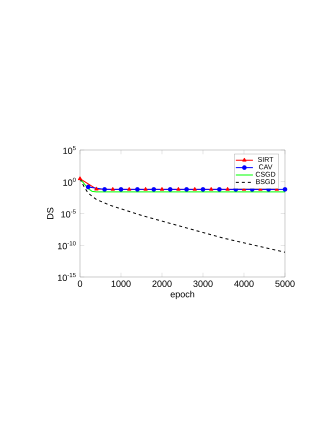 This screenshot has width=312, height=439. I want to click on x-tick-label: 2000, so click(162, 283).